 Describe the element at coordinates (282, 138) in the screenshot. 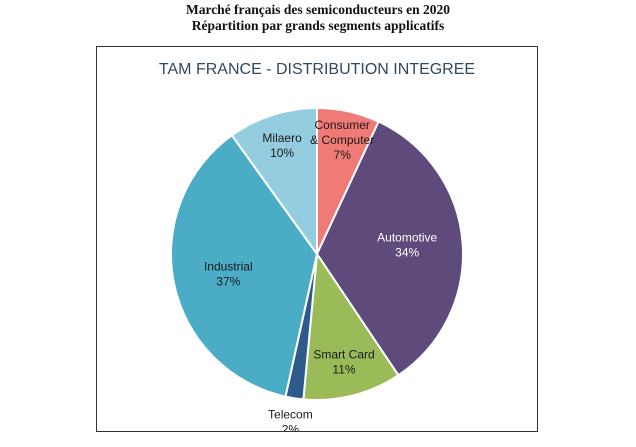

I see `slice-name-label-5: Milaero` at that location.